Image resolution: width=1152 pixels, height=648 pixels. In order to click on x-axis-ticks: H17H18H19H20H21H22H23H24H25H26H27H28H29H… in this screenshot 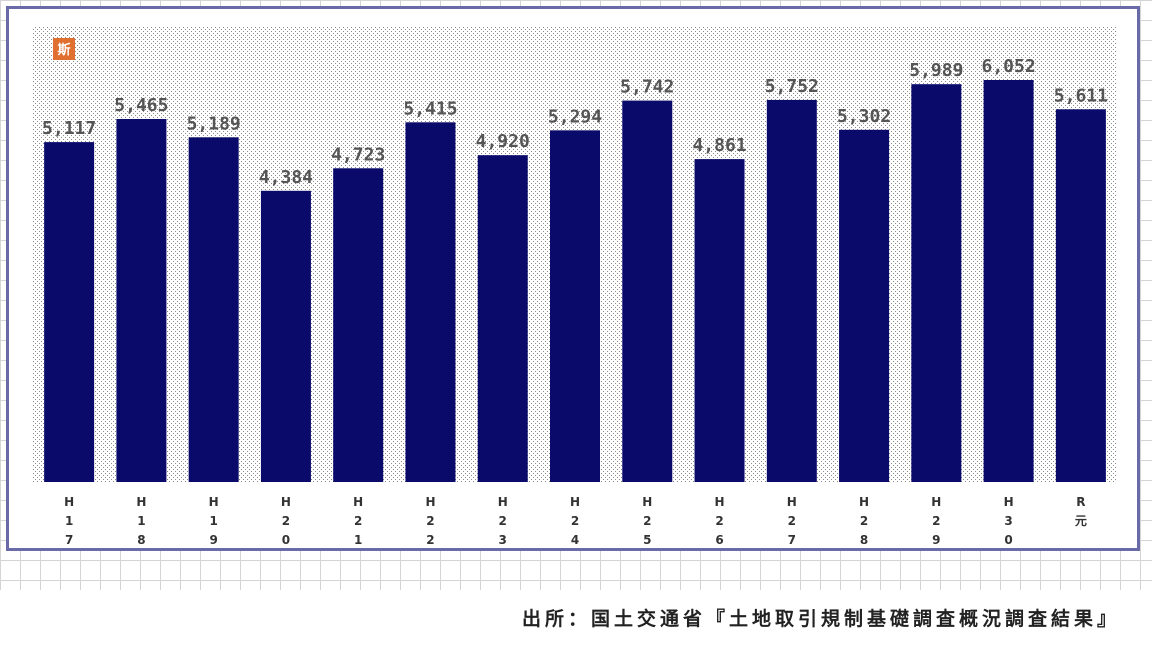, I will do `click(575, 521)`.